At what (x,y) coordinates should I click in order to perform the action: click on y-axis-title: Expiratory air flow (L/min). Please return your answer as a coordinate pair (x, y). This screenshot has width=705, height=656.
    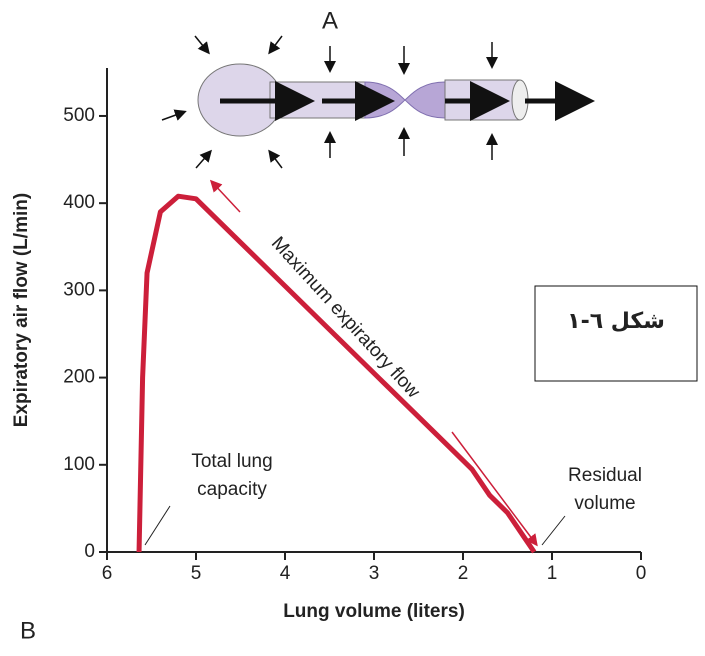
    Looking at the image, I should click on (21, 310).